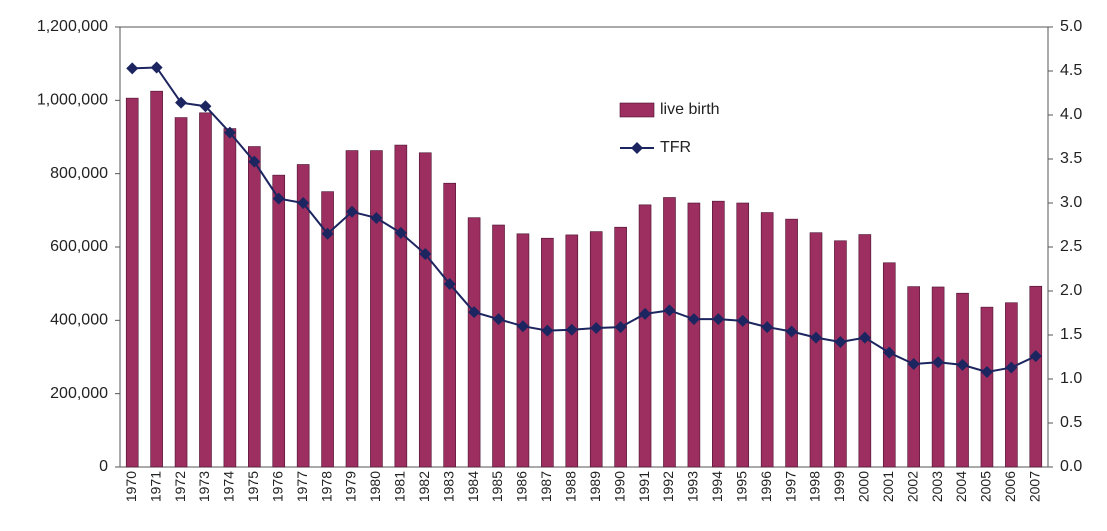  I want to click on x-tick-label: 1991, so click(644, 486).